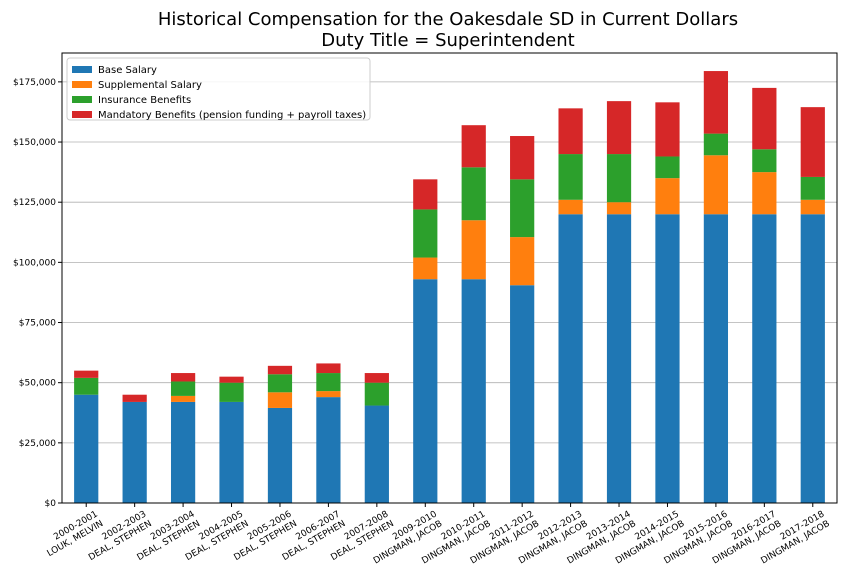 This screenshot has height=576, width=864. What do you see at coordinates (37, 324) in the screenshot?
I see `y-tick-label: $75,000` at bounding box center [37, 324].